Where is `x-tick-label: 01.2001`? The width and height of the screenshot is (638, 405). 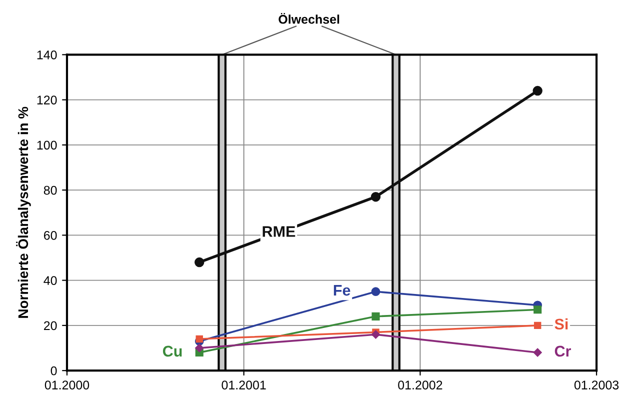 x-tick-label: 01.2001 is located at coordinates (244, 385).